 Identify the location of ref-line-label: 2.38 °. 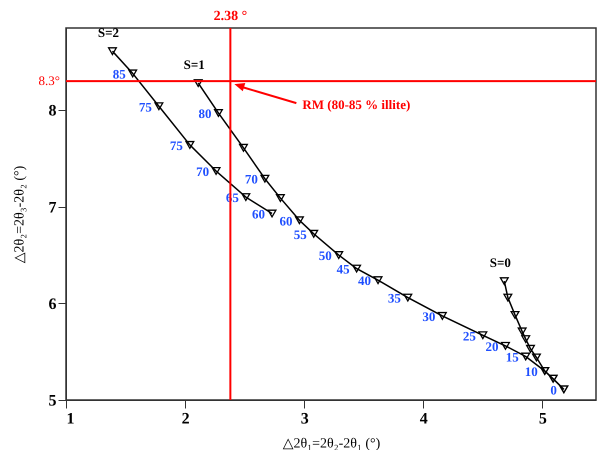
(231, 16).